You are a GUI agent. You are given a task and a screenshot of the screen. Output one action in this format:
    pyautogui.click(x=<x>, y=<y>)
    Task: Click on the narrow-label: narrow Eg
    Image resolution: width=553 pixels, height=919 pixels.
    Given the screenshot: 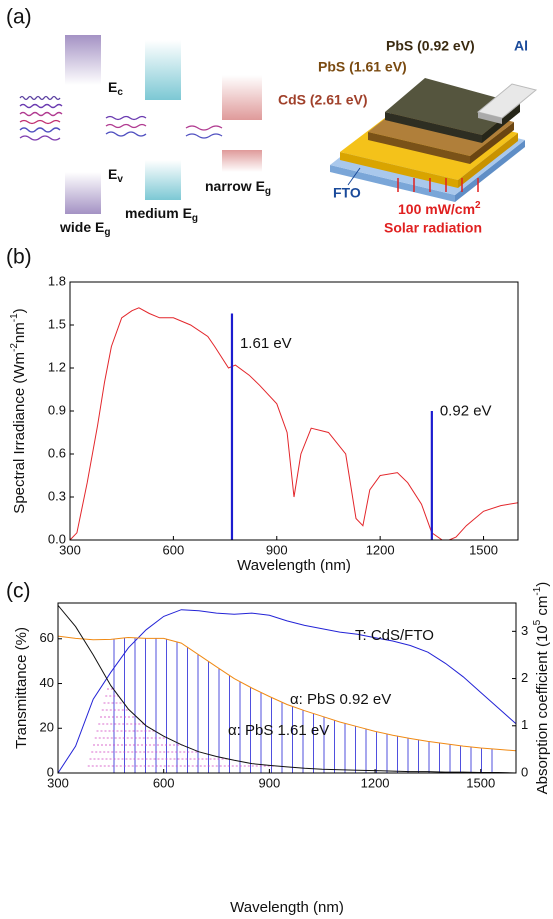 What is the action you would take?
    pyautogui.click(x=238, y=187)
    